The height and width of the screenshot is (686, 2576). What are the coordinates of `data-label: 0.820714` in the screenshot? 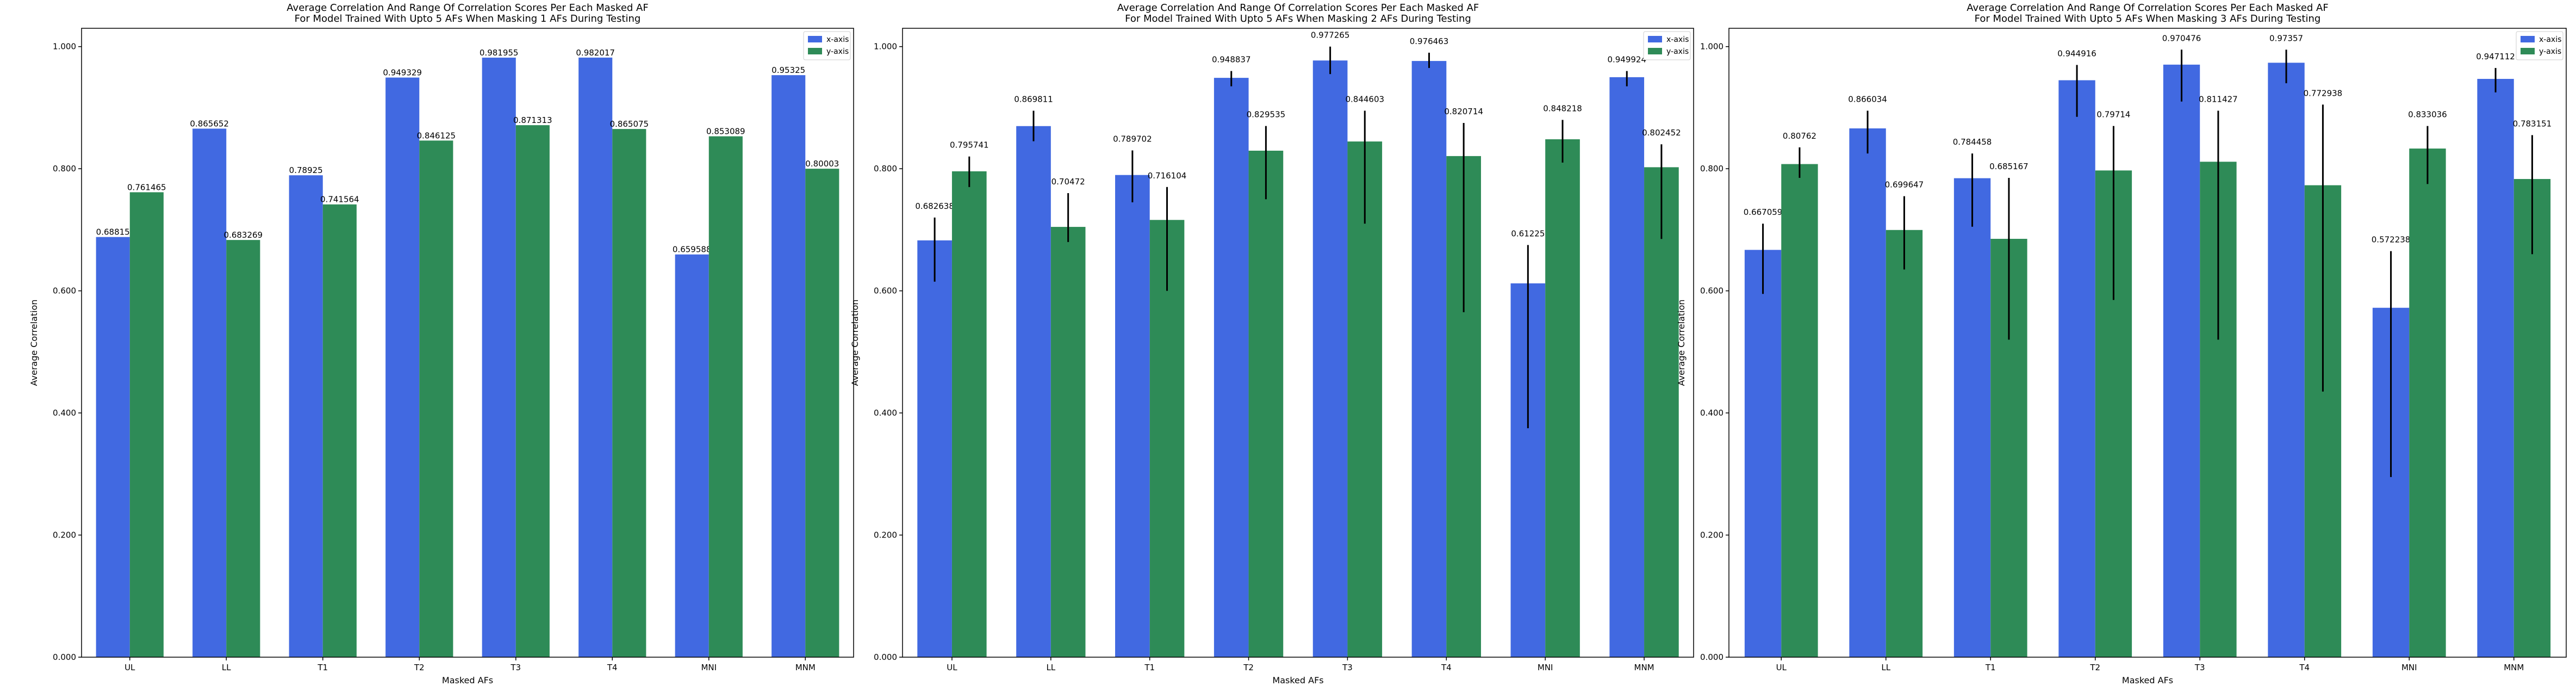 It's located at (1463, 111).